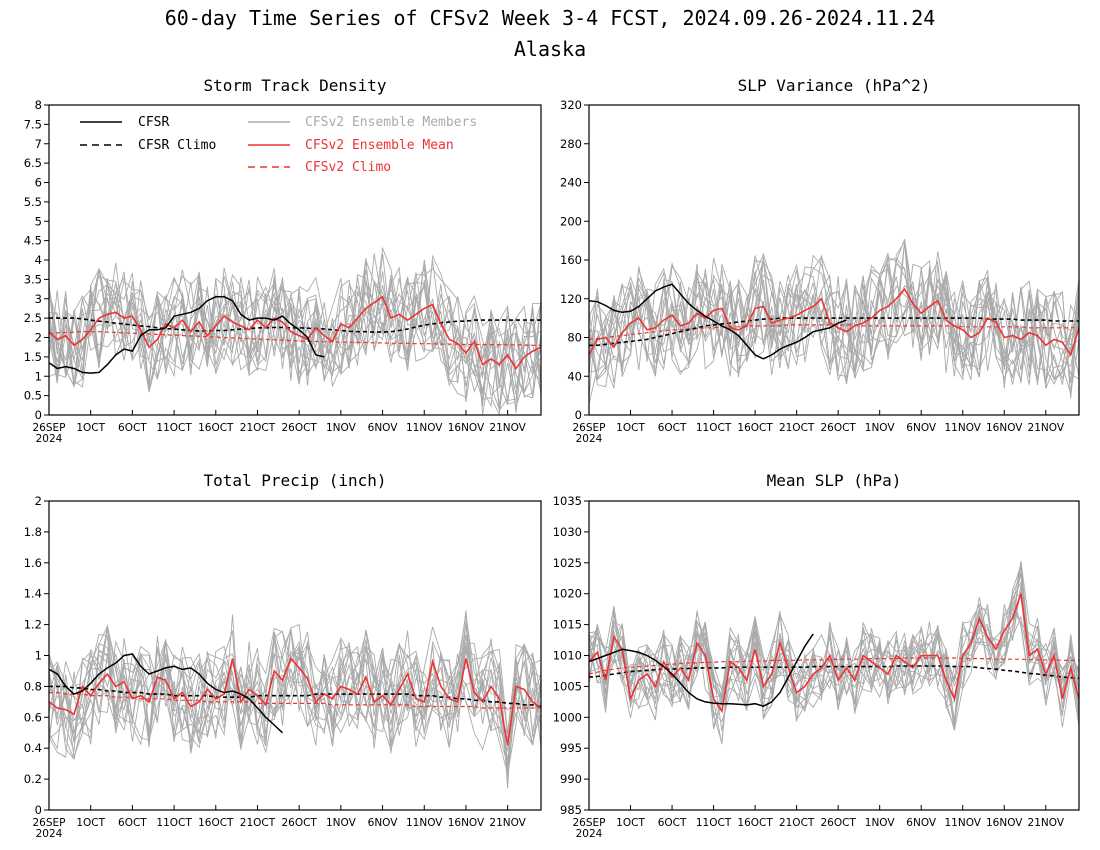 Image resolution: width=1100 pixels, height=850 pixels. What do you see at coordinates (33, 318) in the screenshot?
I see `y-tick-label: 2.5` at bounding box center [33, 318].